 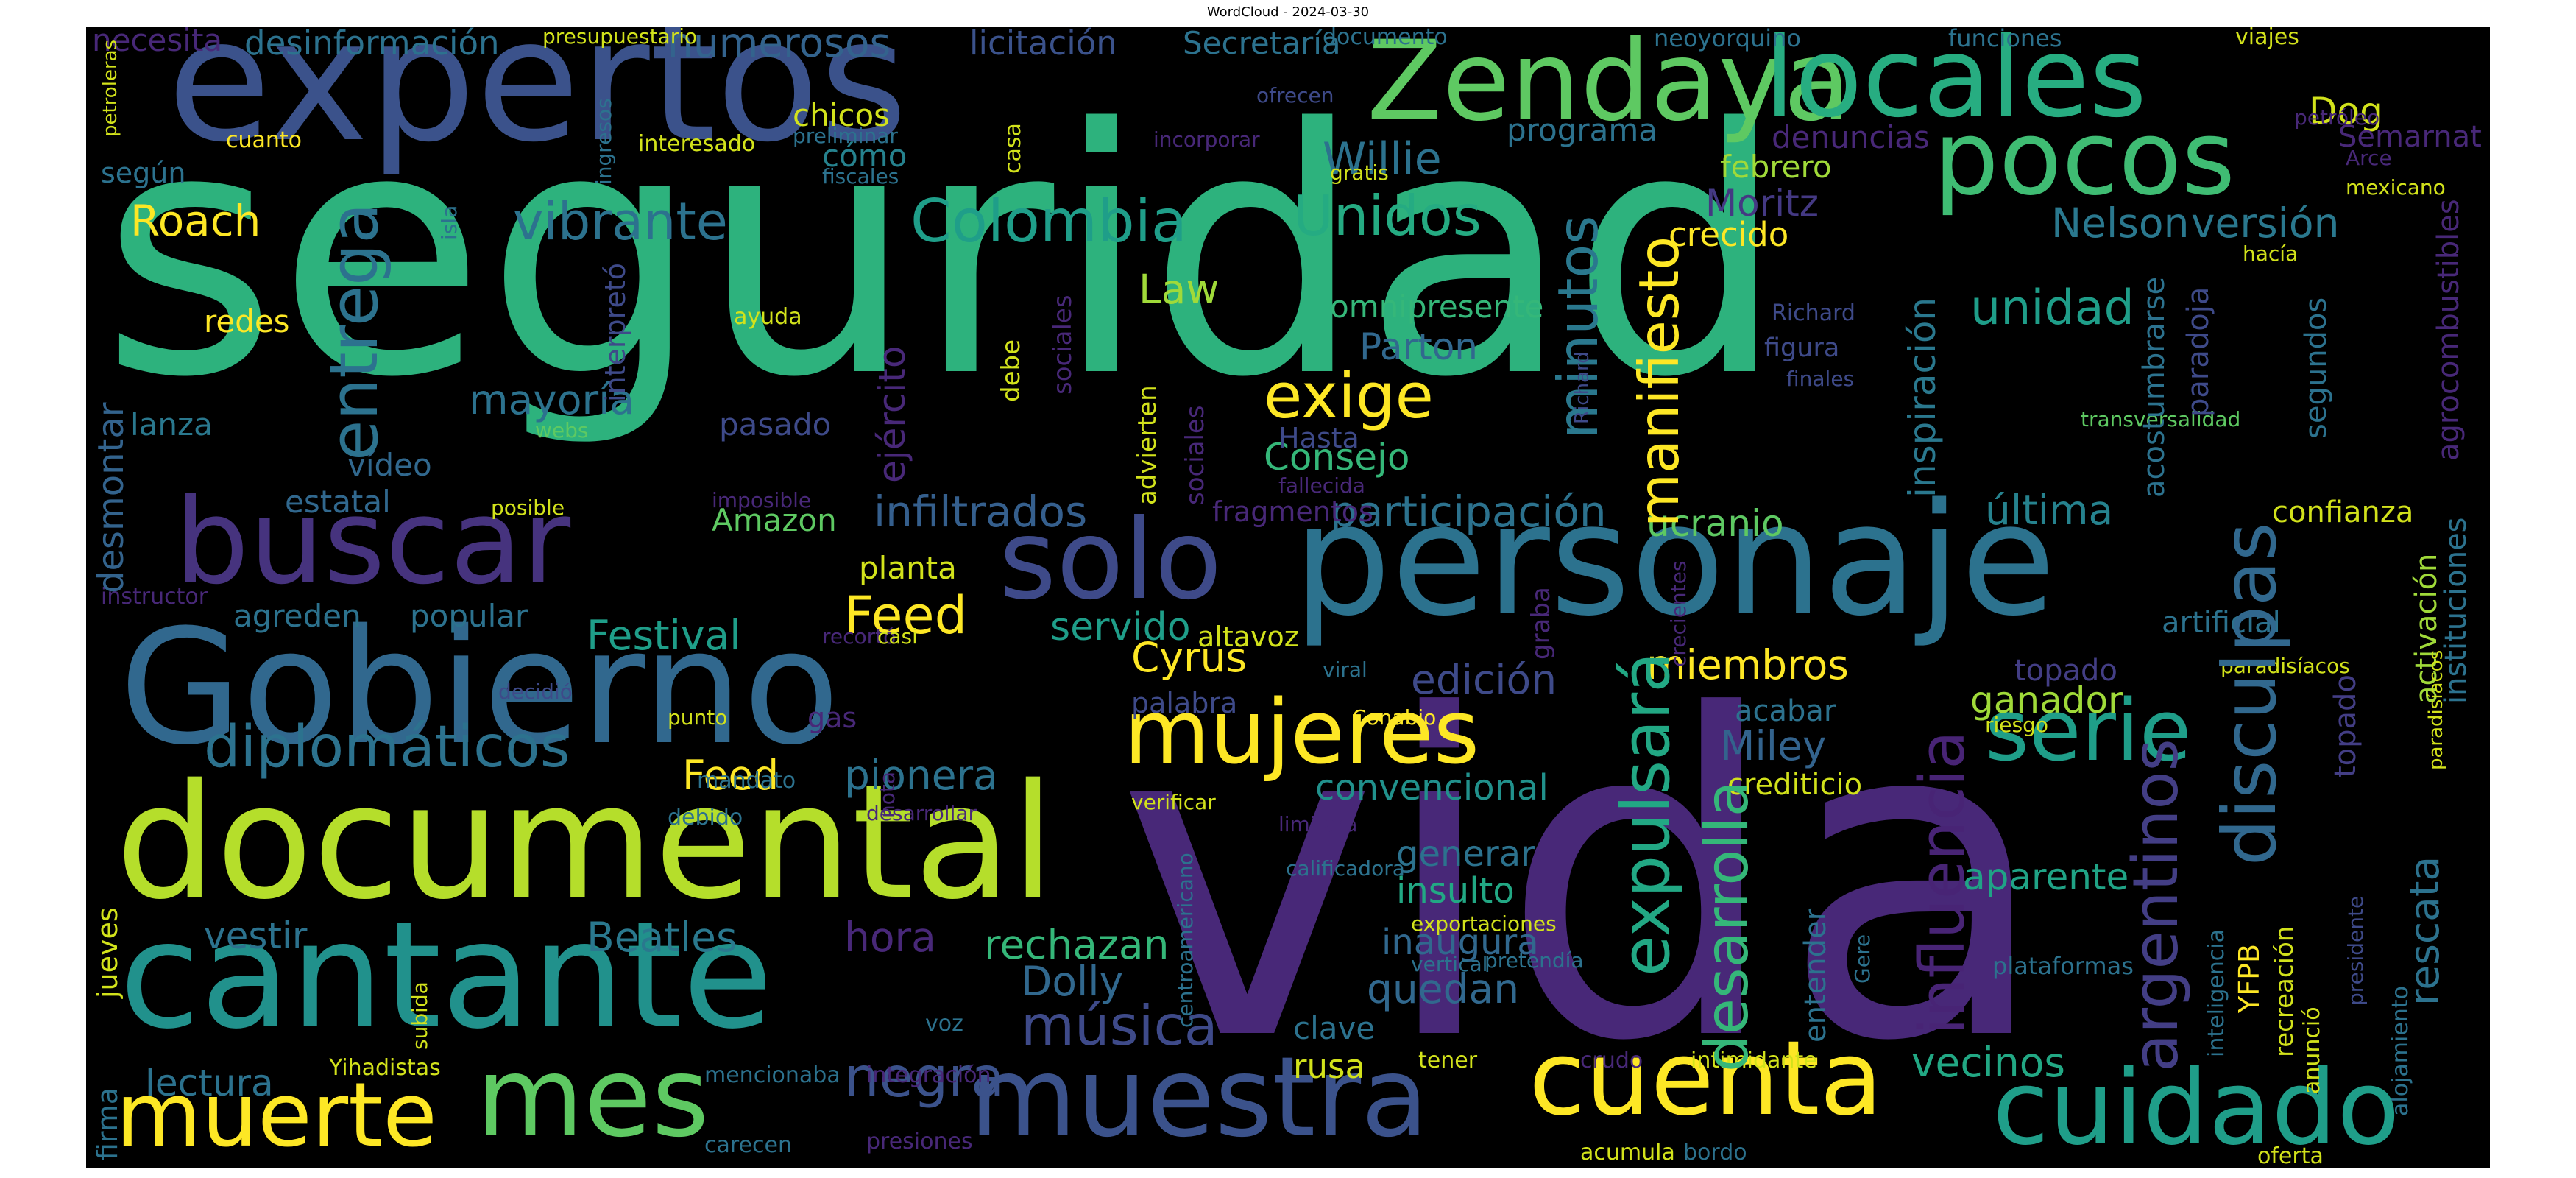 What do you see at coordinates (1189, 657) in the screenshot?
I see `word-cyrus: Cyrus` at bounding box center [1189, 657].